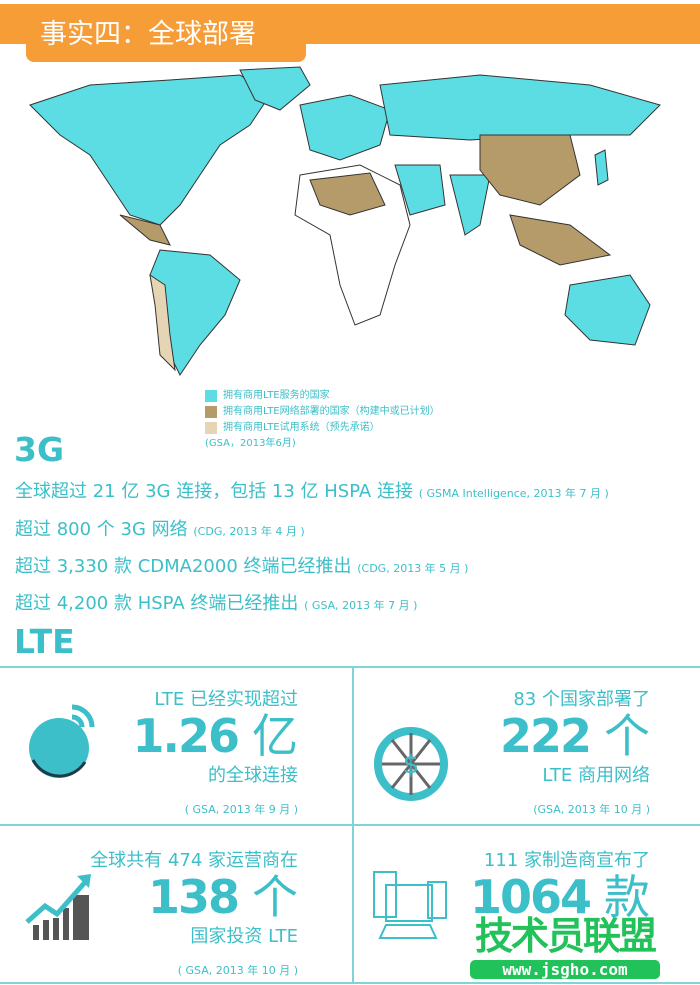 The image size is (700, 985). I want to click on stat-source: ( GSMA Intelligence, 2013 年 7 月 ), so click(513, 493).